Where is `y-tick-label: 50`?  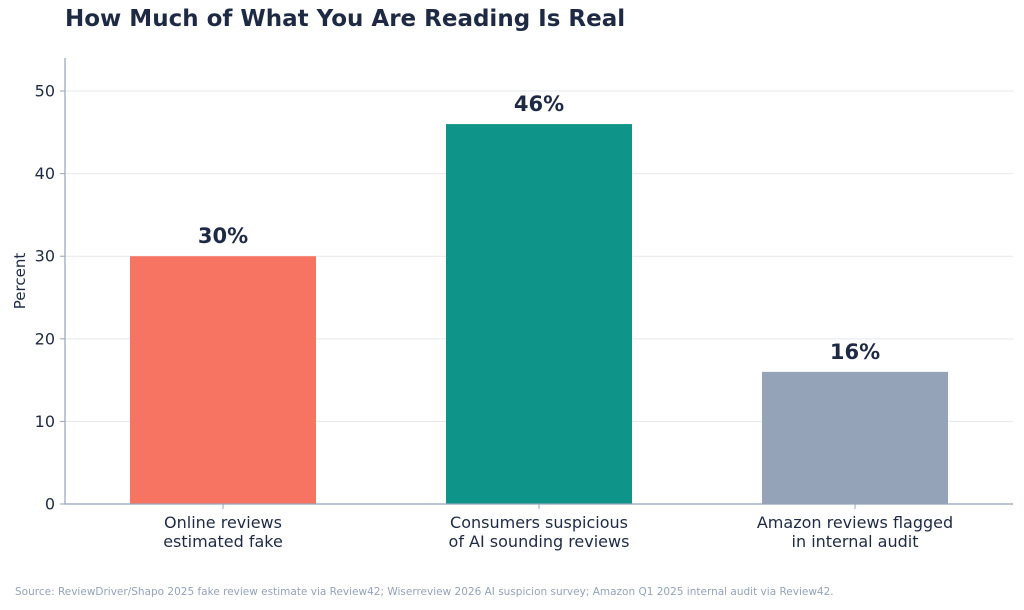
y-tick-label: 50 is located at coordinates (45, 91).